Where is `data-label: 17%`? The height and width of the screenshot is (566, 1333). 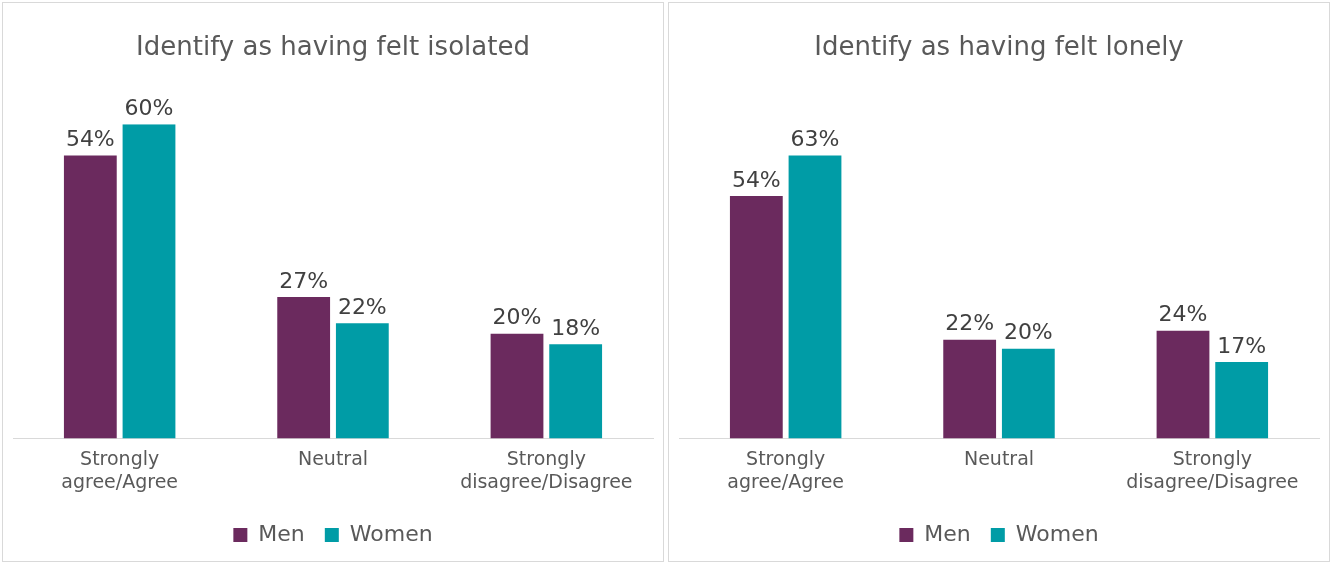
data-label: 17% is located at coordinates (1242, 345).